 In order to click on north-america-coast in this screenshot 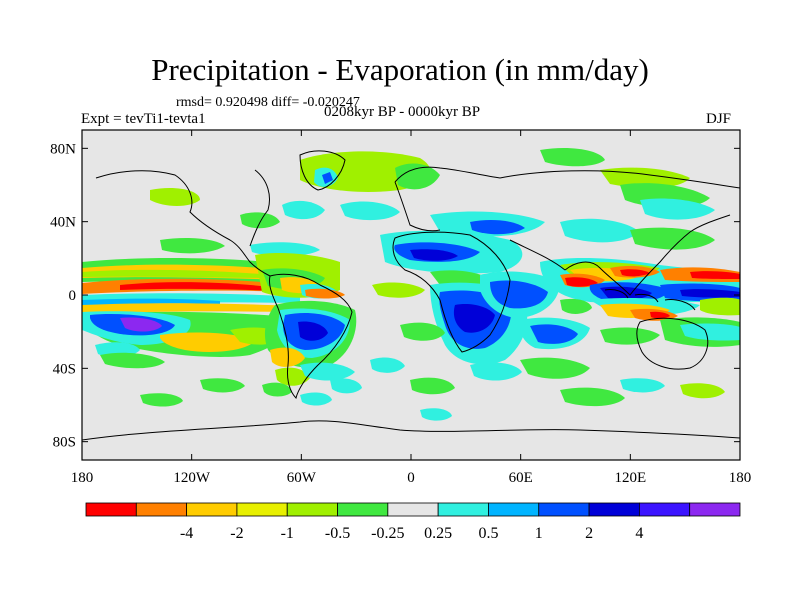, I will do `click(183, 223)`.